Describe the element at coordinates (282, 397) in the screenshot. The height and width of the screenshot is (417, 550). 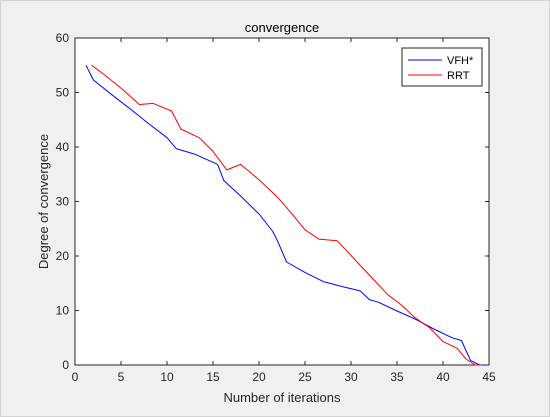
I see `x-axis-title: Number of iterations` at that location.